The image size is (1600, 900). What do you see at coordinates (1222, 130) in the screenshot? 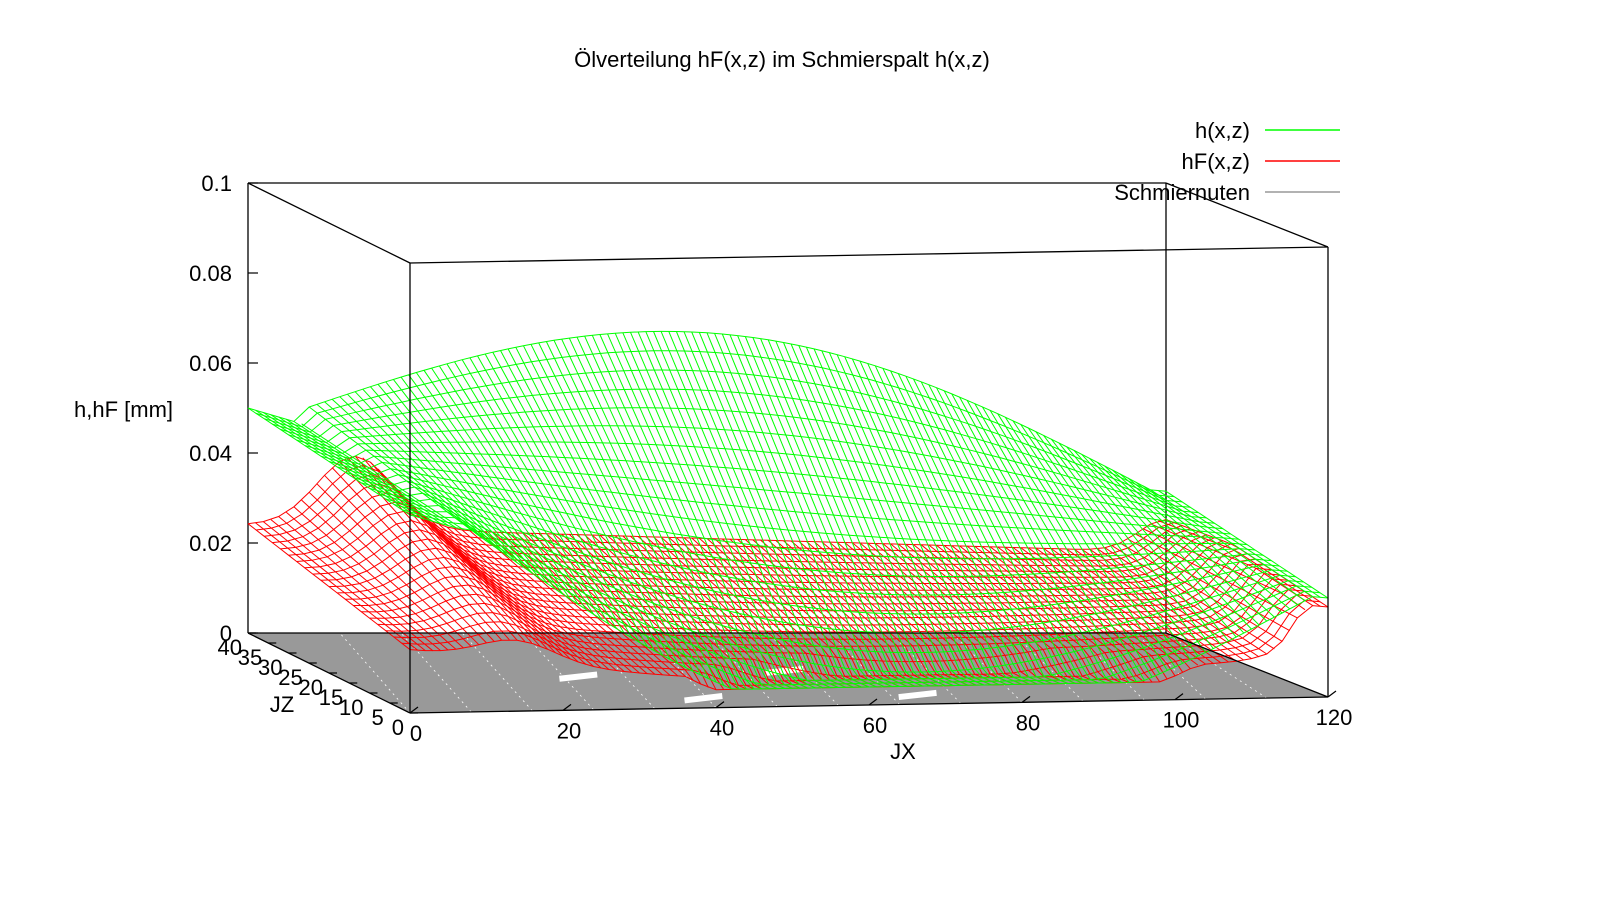
I see `legend-label: h(x,z)` at bounding box center [1222, 130].